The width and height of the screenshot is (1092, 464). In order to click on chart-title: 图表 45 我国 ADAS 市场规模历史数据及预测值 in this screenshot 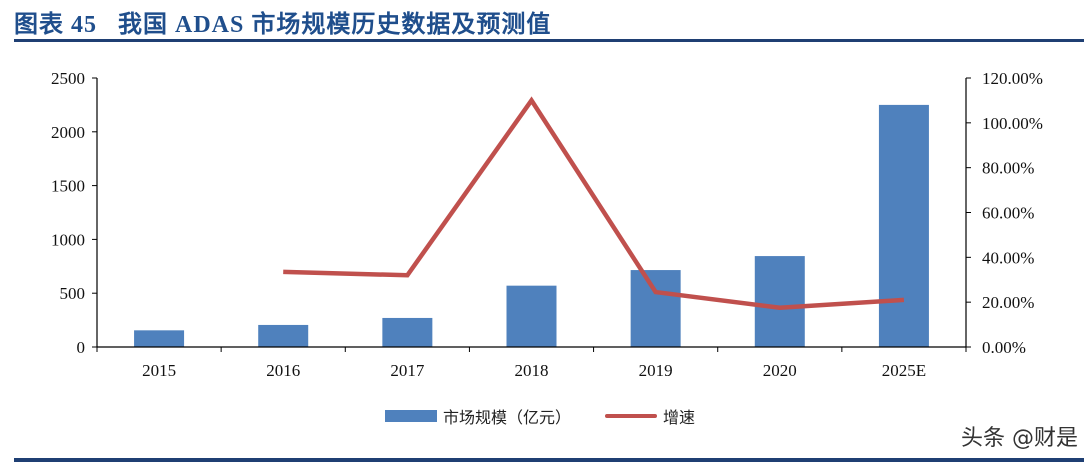, I will do `click(283, 25)`.